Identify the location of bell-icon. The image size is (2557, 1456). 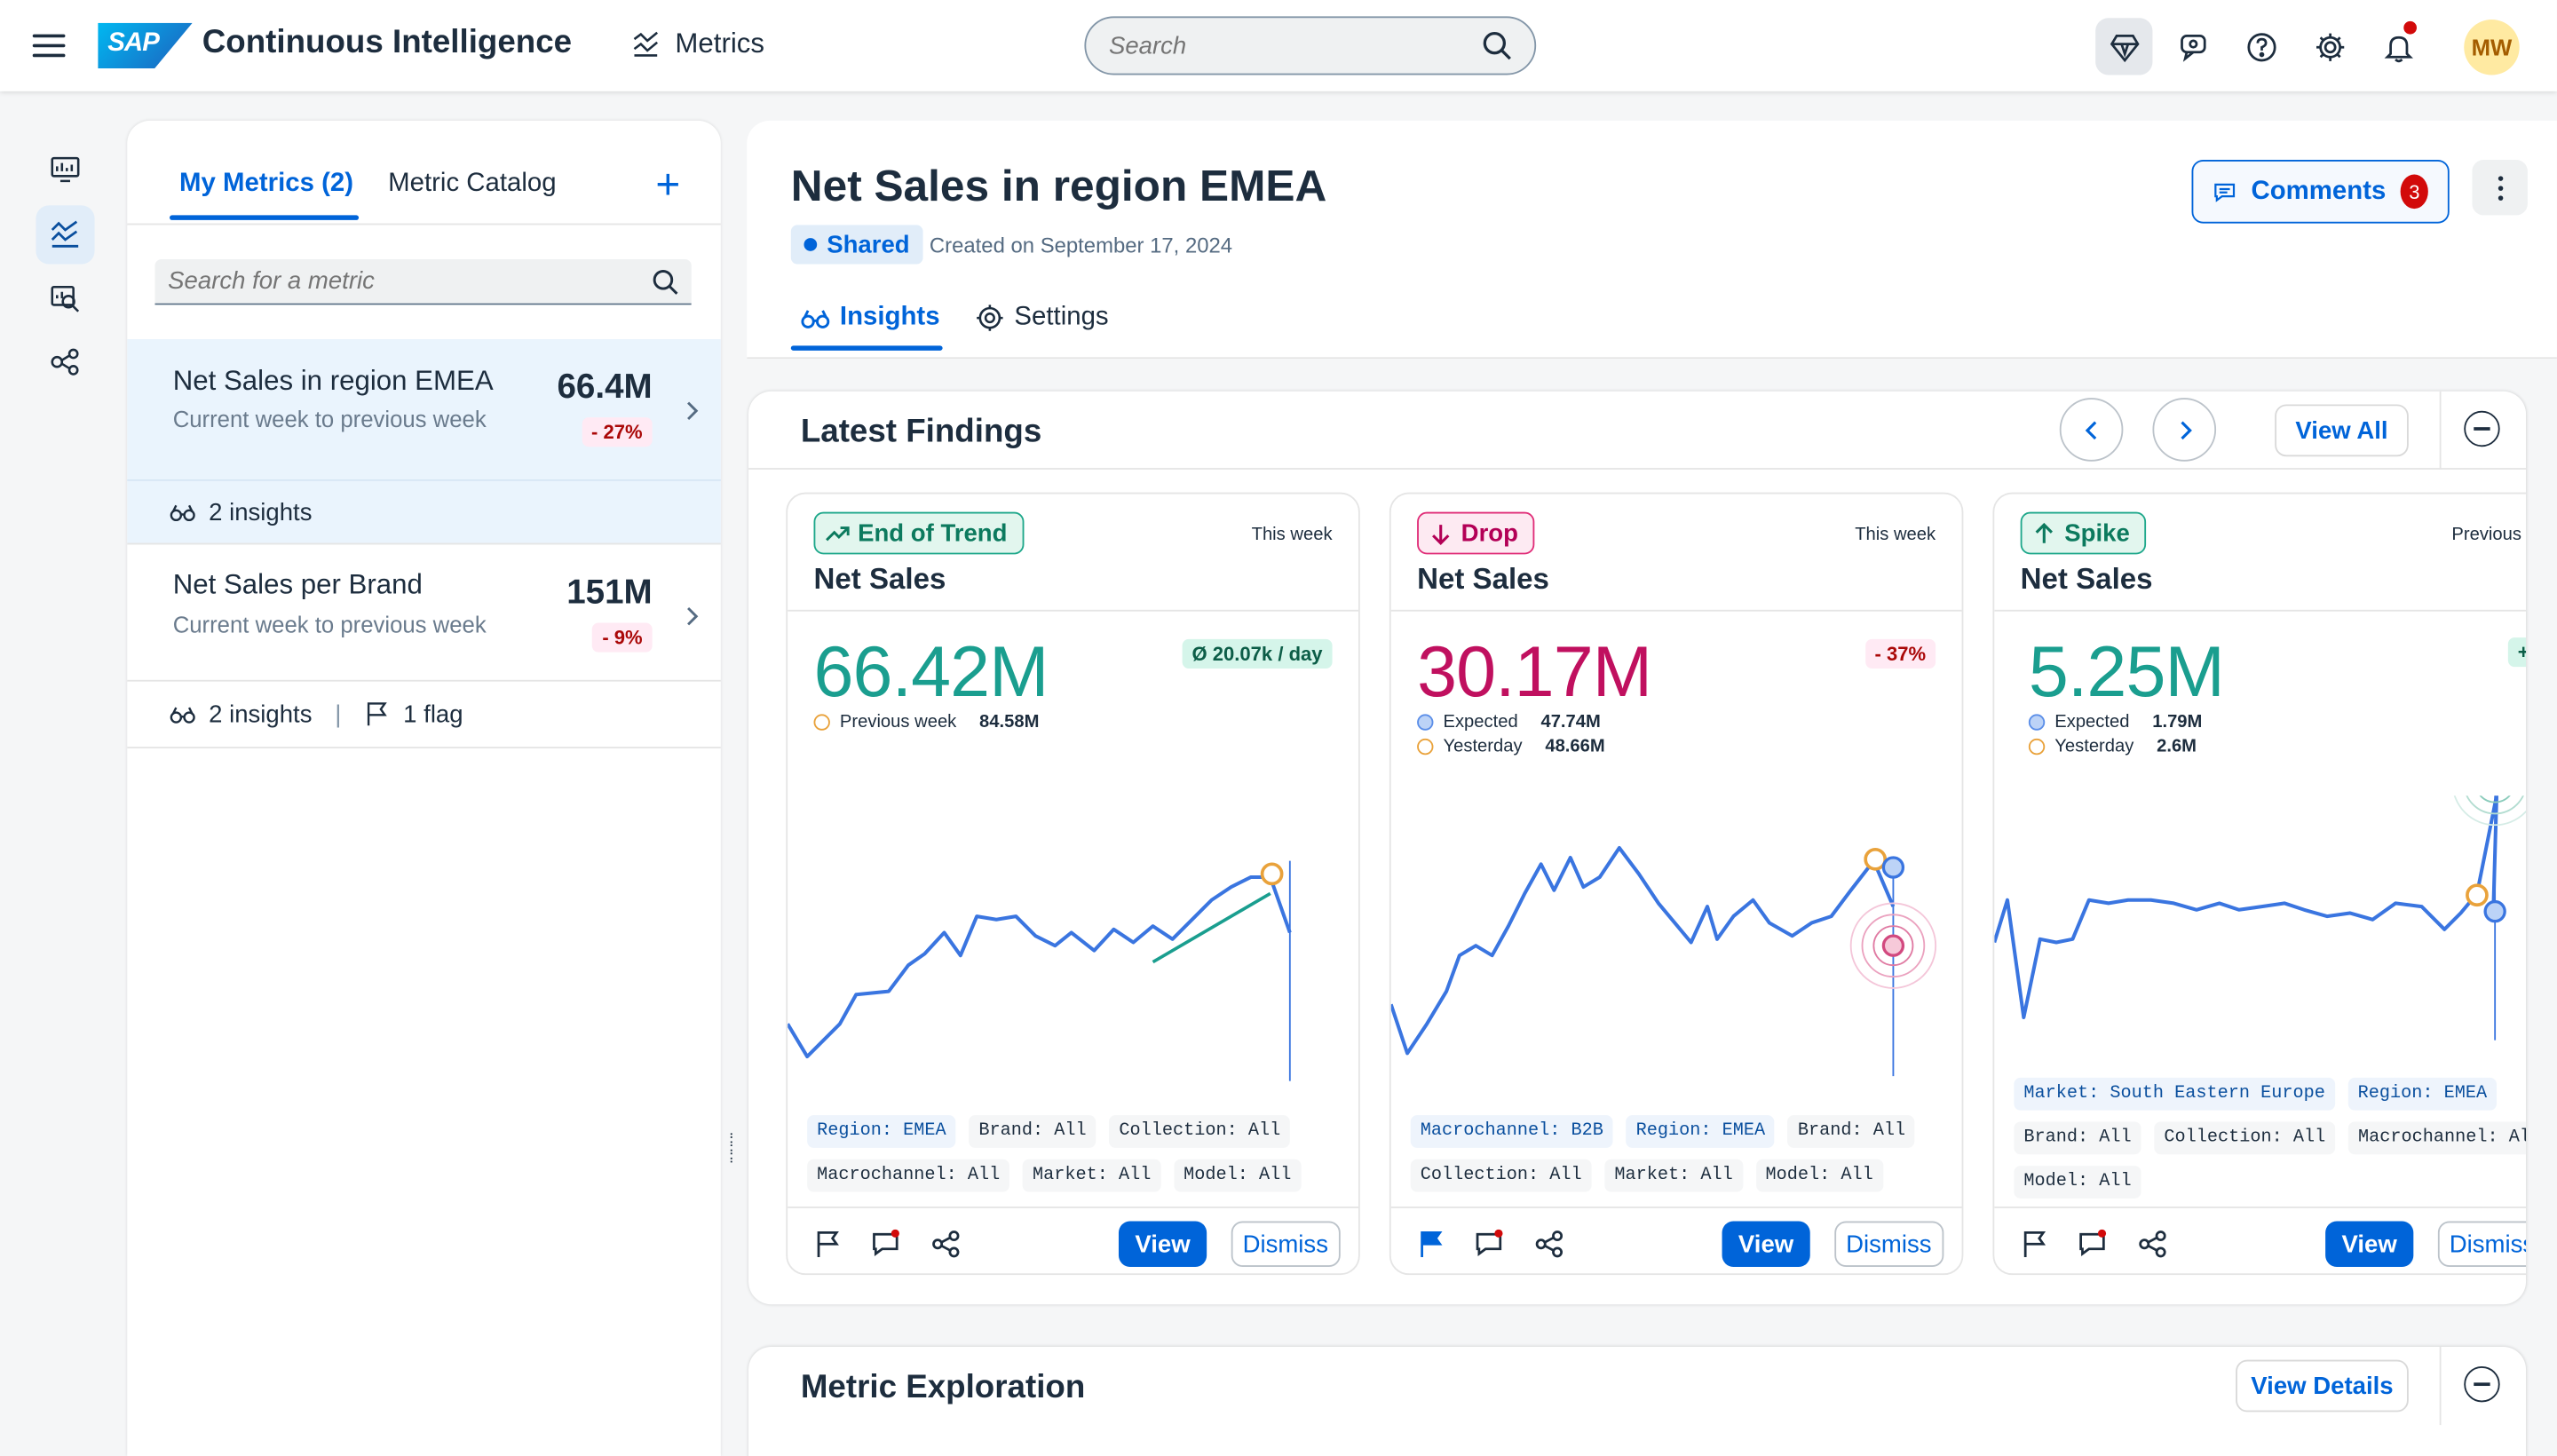
(2398, 46).